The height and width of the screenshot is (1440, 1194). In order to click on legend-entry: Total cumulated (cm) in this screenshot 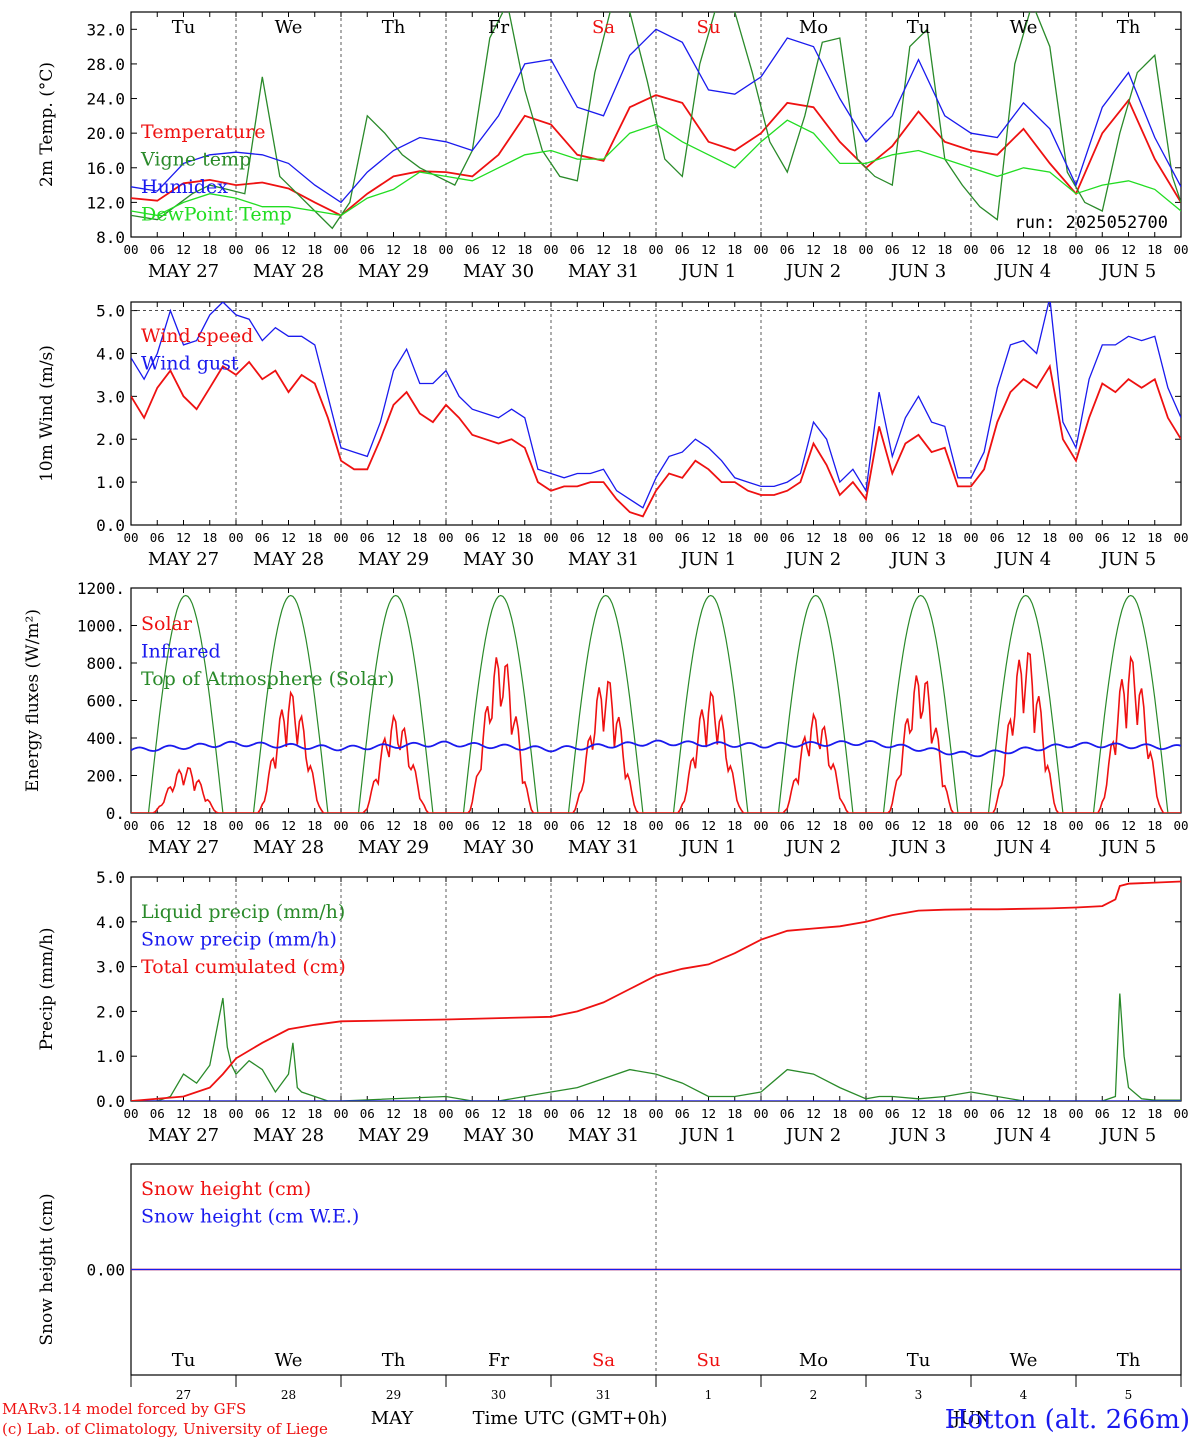, I will do `click(243, 967)`.